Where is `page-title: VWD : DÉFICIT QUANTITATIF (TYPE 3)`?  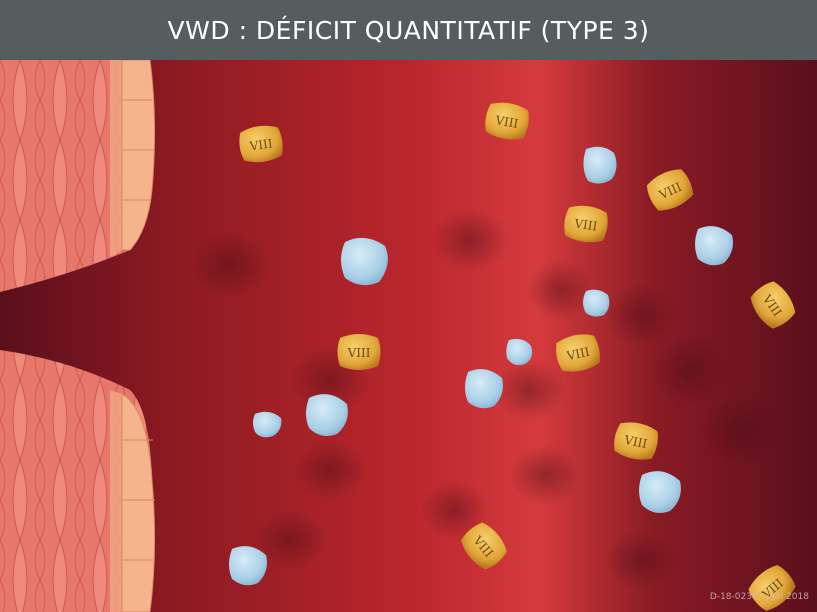
page-title: VWD : DÉFICIT QUANTITATIF (TYPE 3) is located at coordinates (408, 30).